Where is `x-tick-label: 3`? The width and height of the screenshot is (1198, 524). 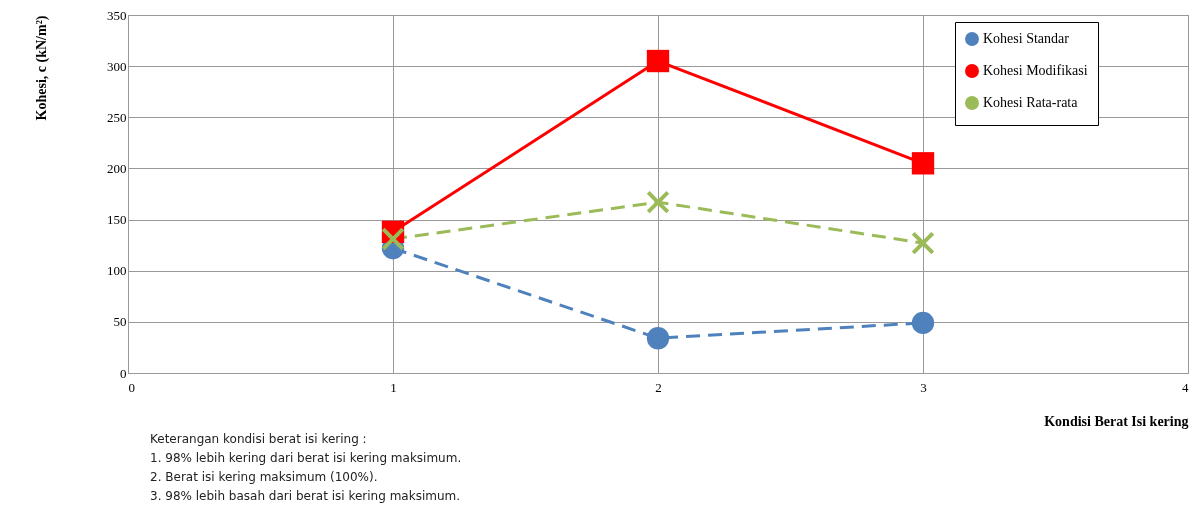 x-tick-label: 3 is located at coordinates (923, 387).